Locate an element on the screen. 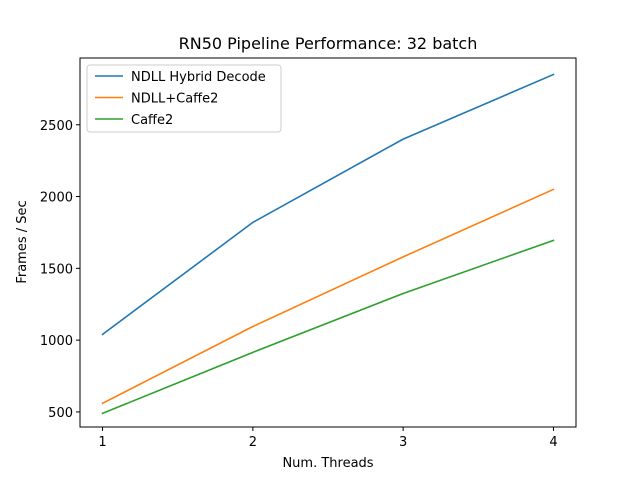 The height and width of the screenshot is (480, 640). x-tick-label: 4 is located at coordinates (553, 442).